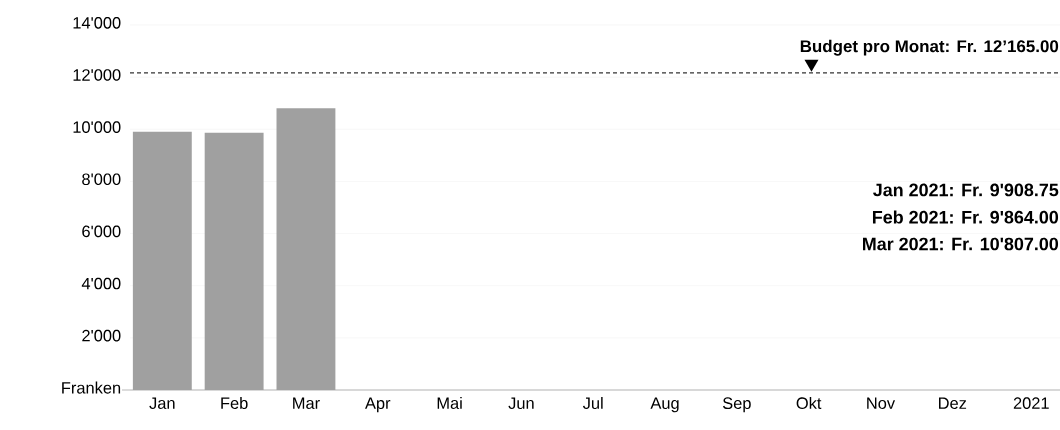 The width and height of the screenshot is (1060, 430). What do you see at coordinates (966, 190) in the screenshot?
I see `annotation: Jan 2021: Fr. 9'908.75` at bounding box center [966, 190].